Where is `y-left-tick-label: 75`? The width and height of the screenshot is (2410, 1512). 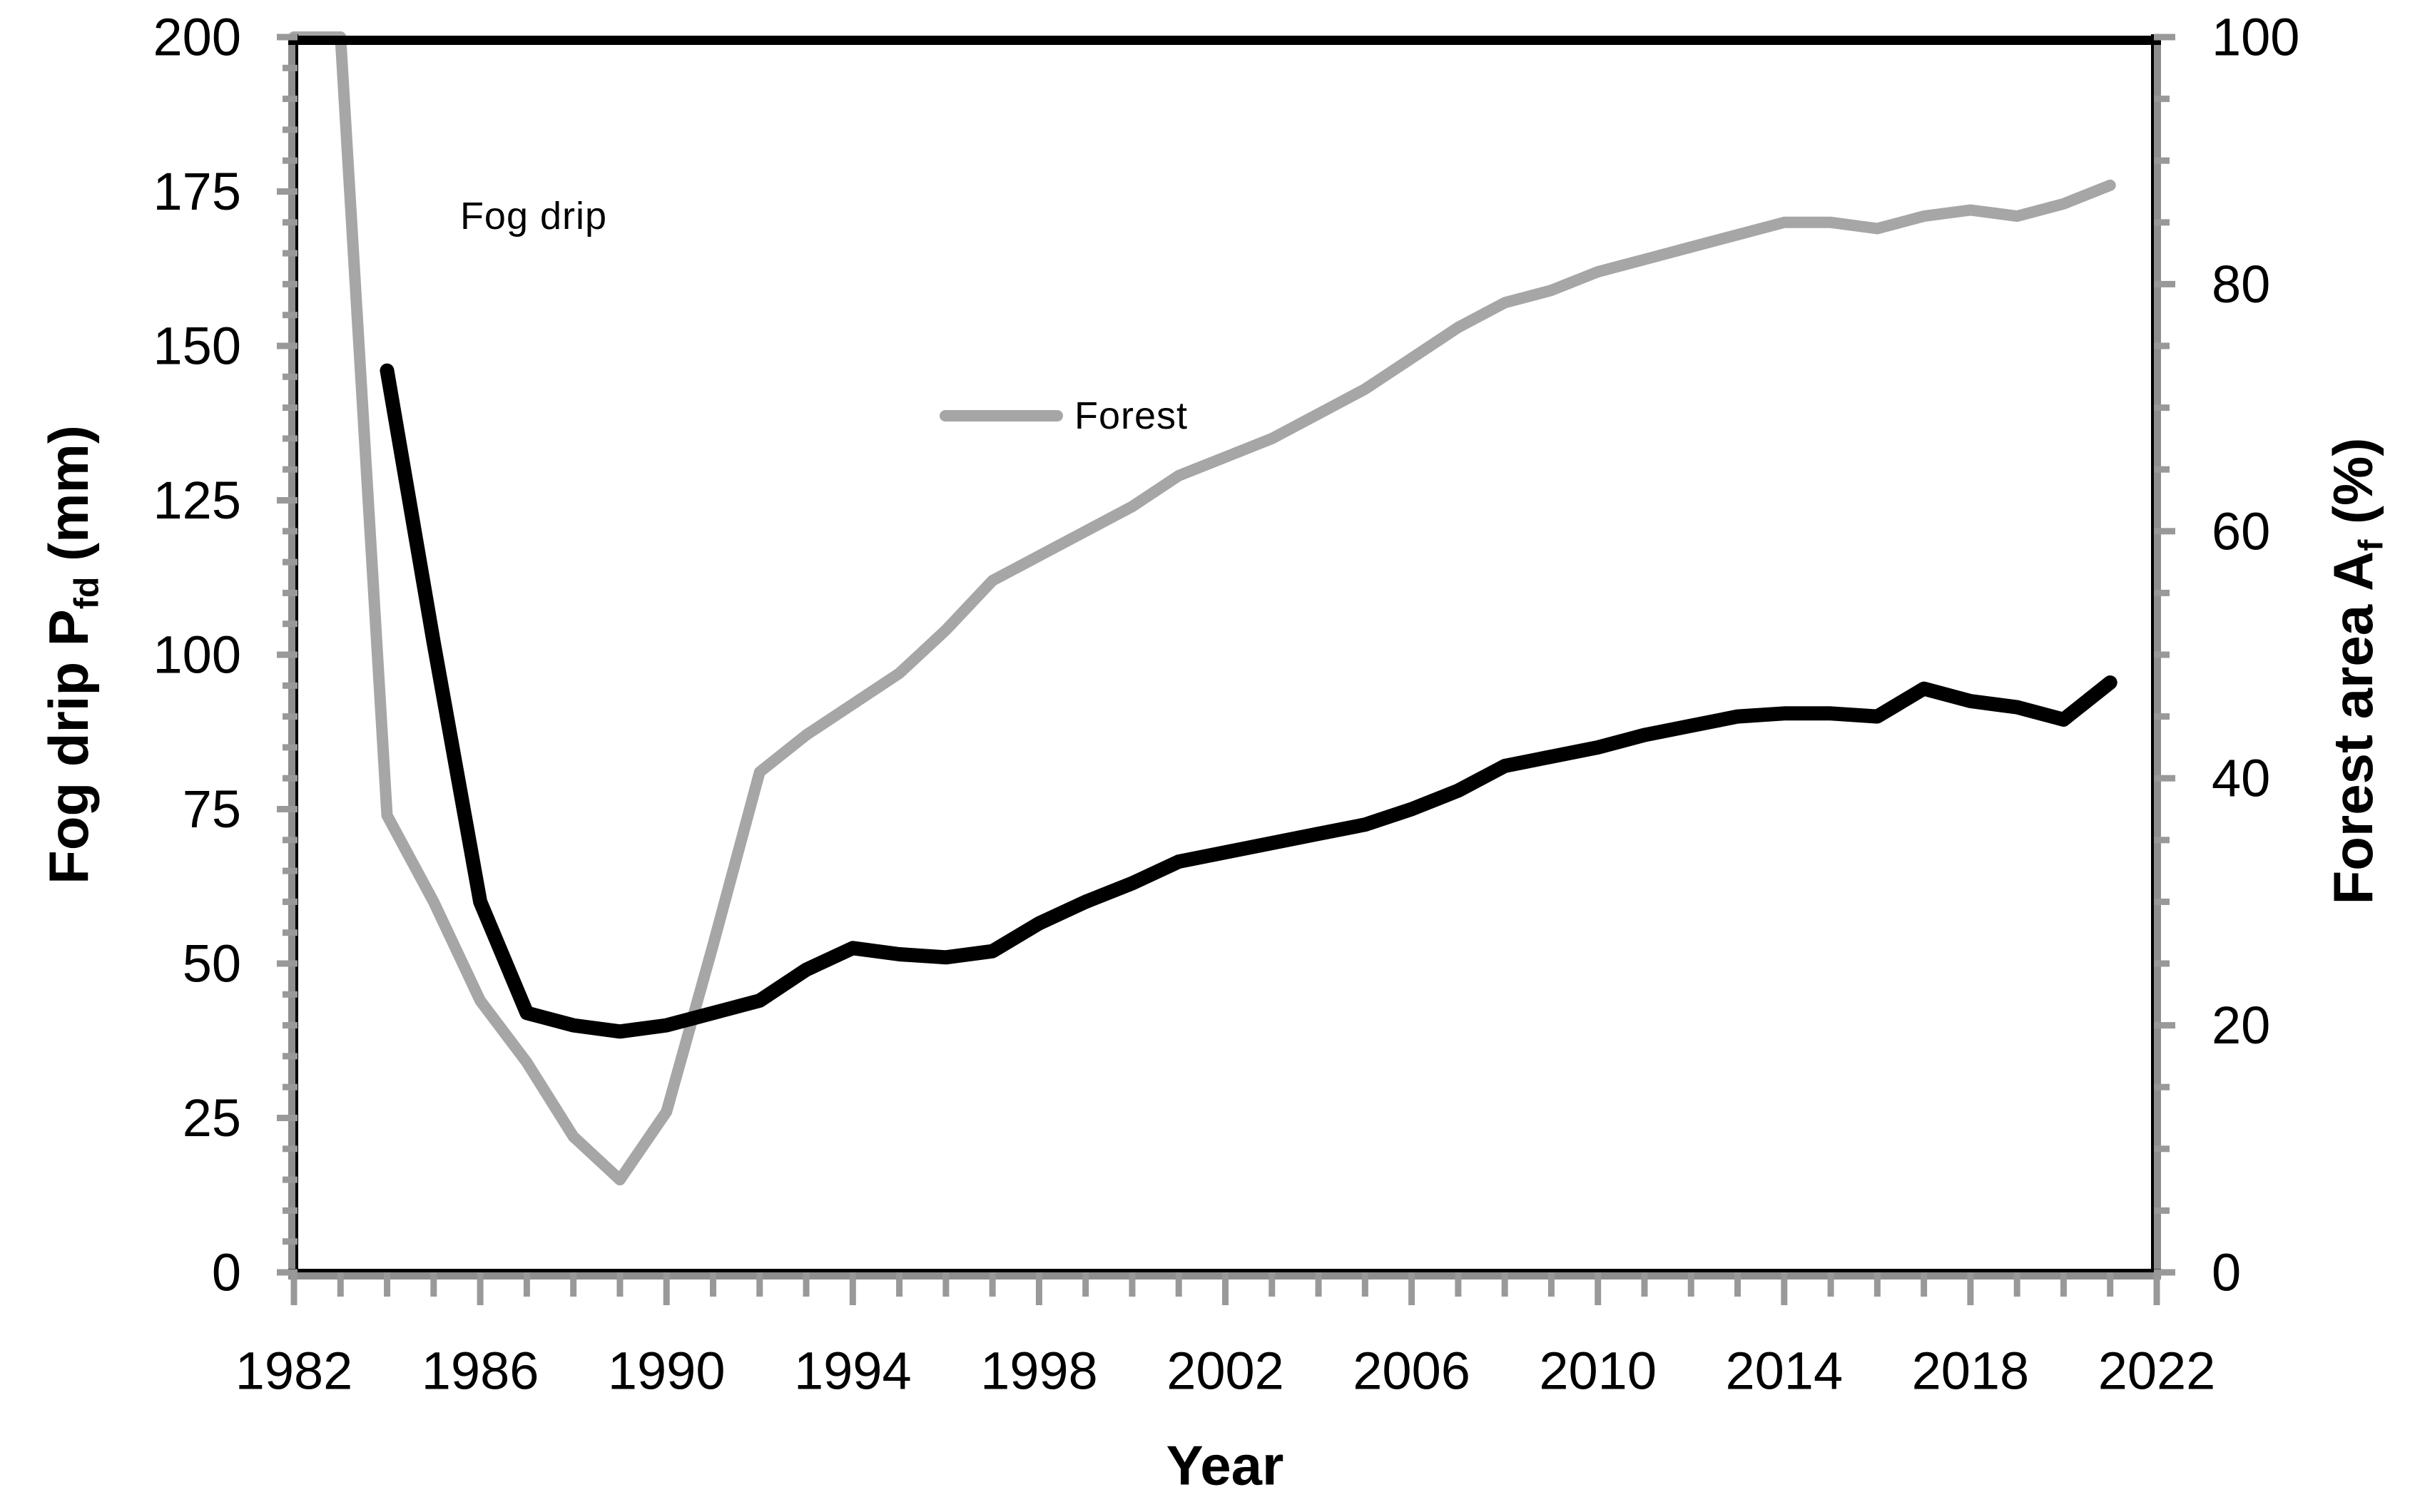
y-left-tick-label: 75 is located at coordinates (212, 809).